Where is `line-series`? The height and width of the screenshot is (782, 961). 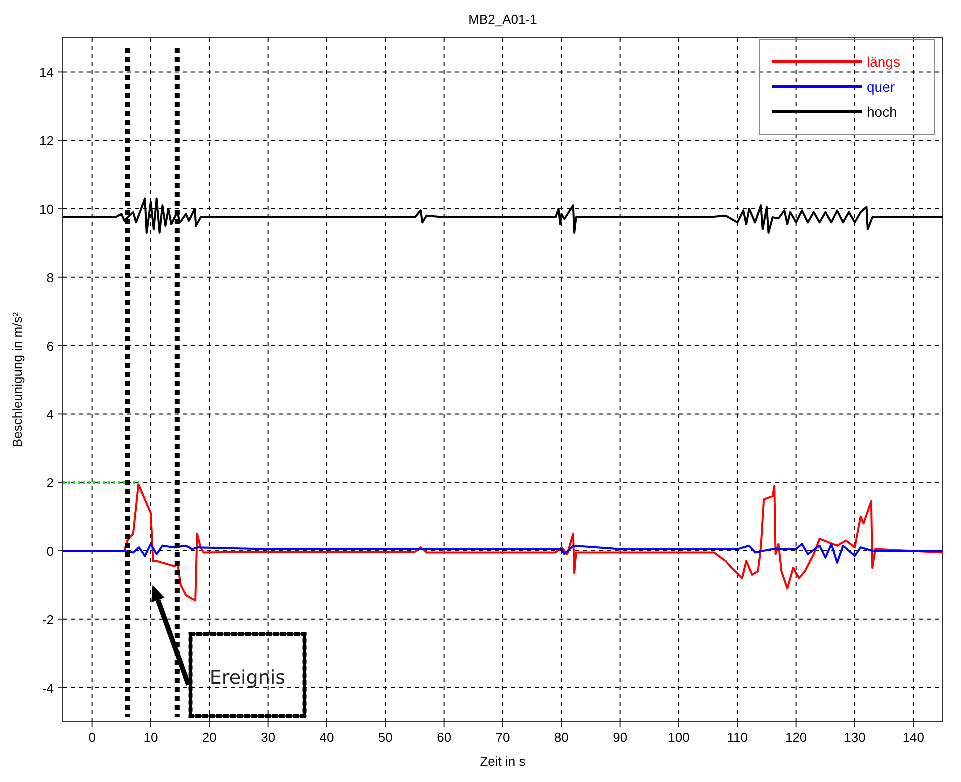
line-series is located at coordinates (503, 553).